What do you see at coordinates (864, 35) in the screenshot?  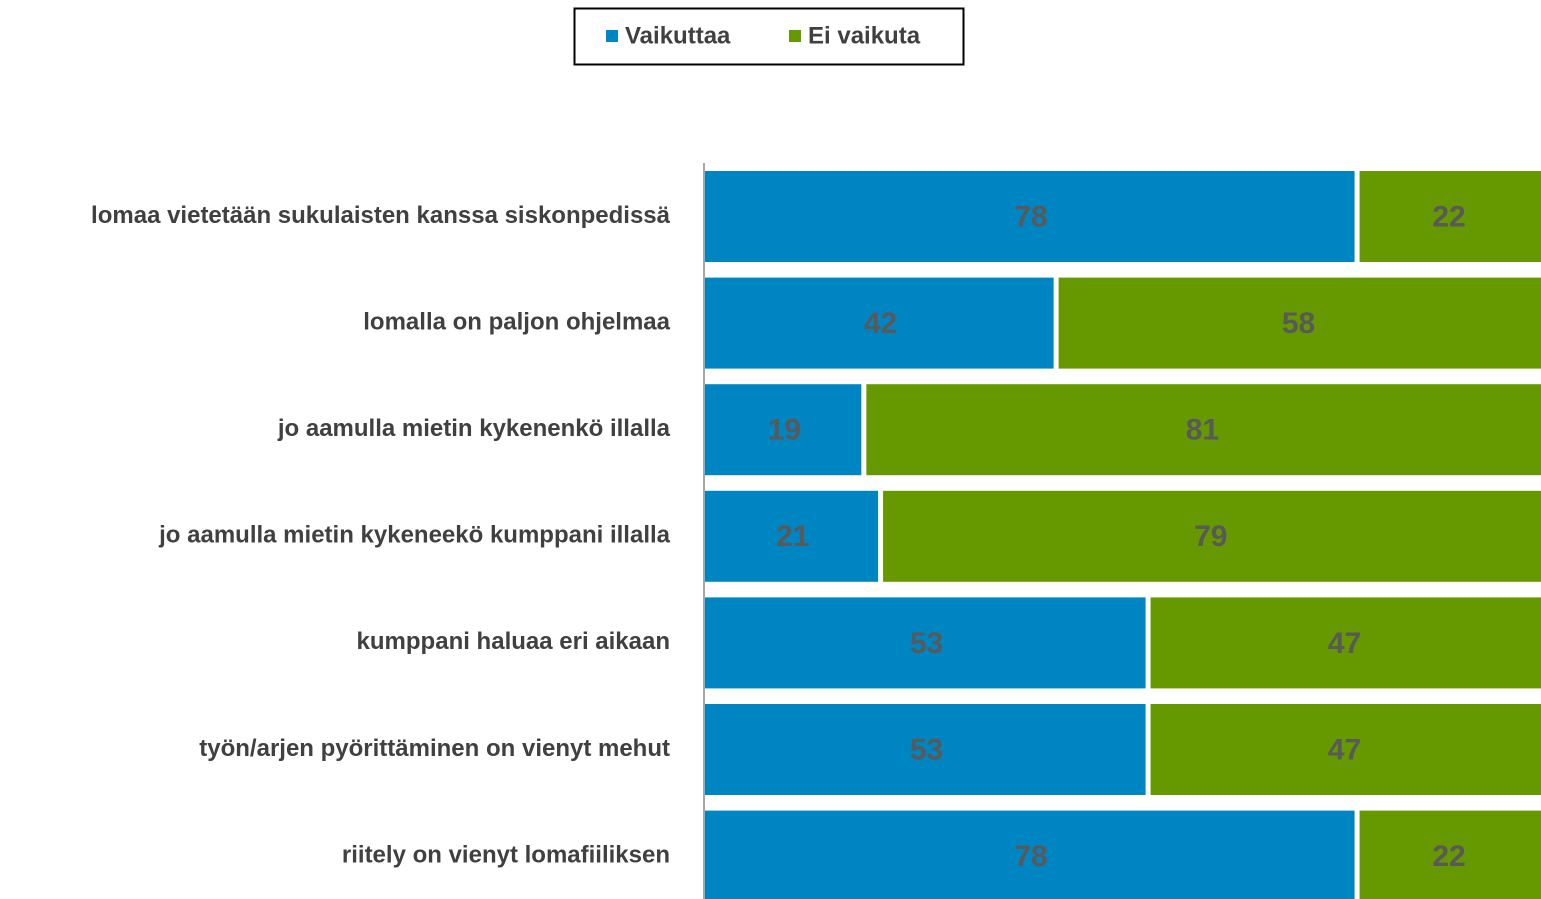 I see `legend-label: Ei vaikuta` at bounding box center [864, 35].